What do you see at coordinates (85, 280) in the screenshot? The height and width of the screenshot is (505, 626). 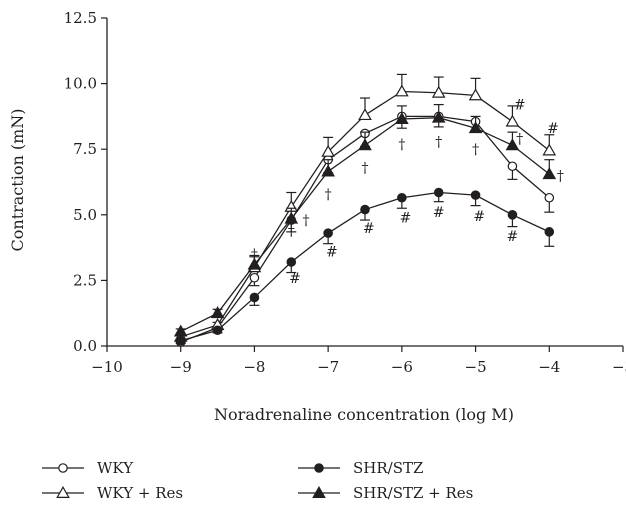 I see `y-tick-label: 2.5` at bounding box center [85, 280].